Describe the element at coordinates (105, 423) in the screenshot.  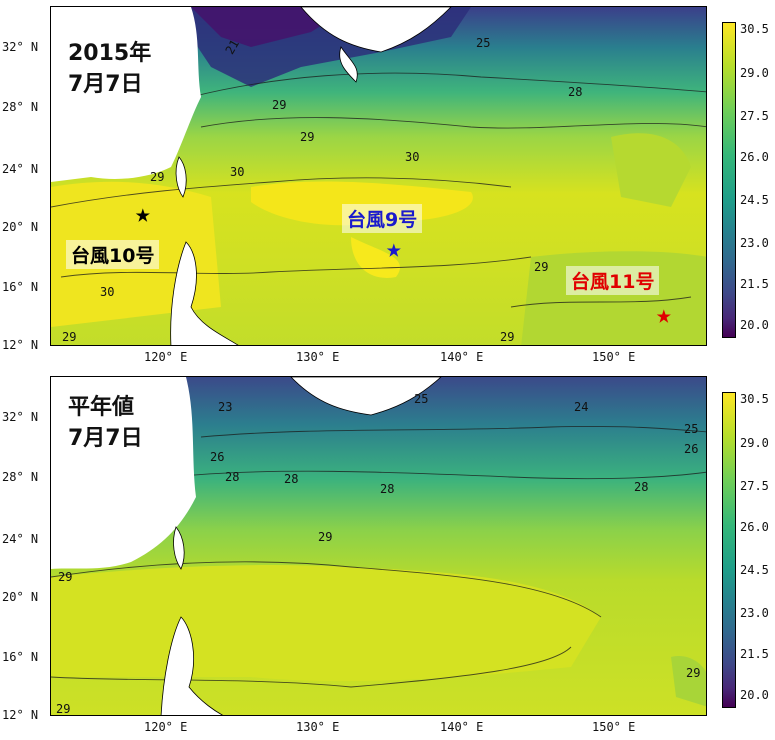
I see `panel-title: 平年値 7月7日` at that location.